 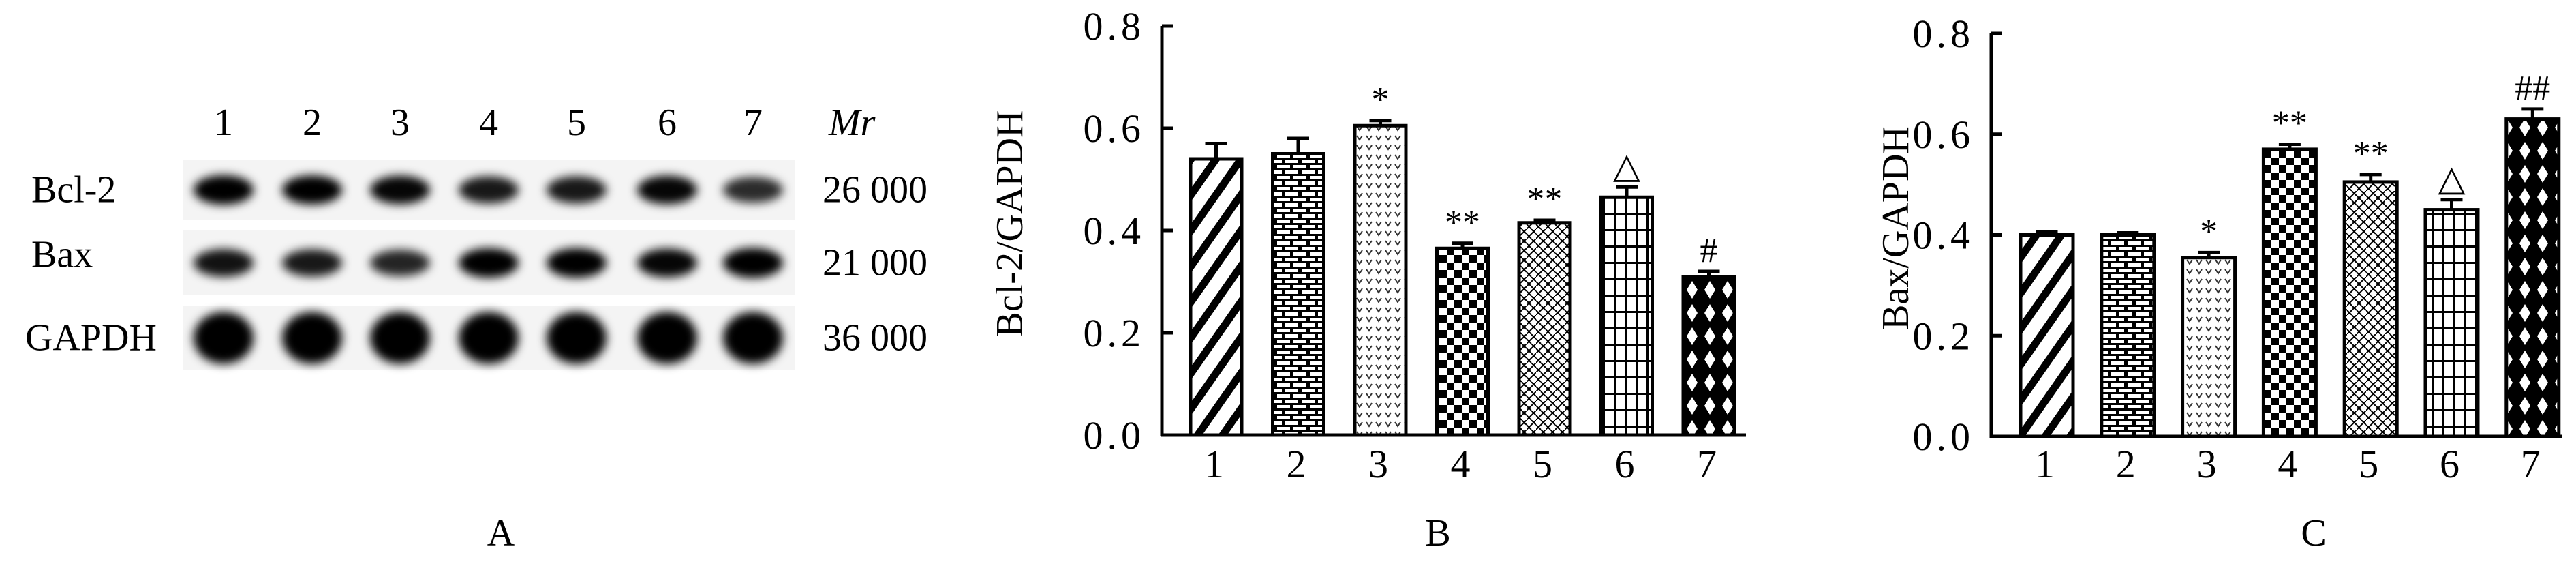 What do you see at coordinates (875, 190) in the screenshot?
I see `molecular-weight: 26 000` at bounding box center [875, 190].